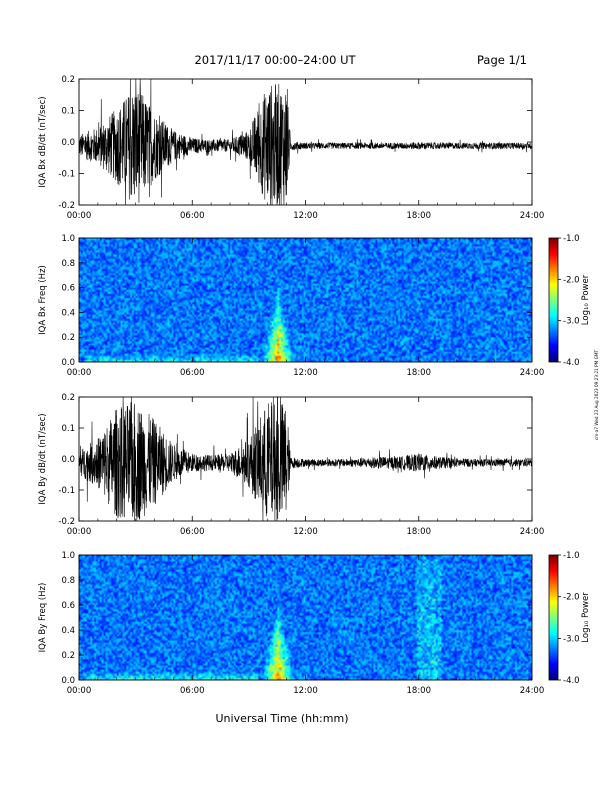  I want to click on y-axis-label: IQA By Freq (Hz), so click(43, 618).